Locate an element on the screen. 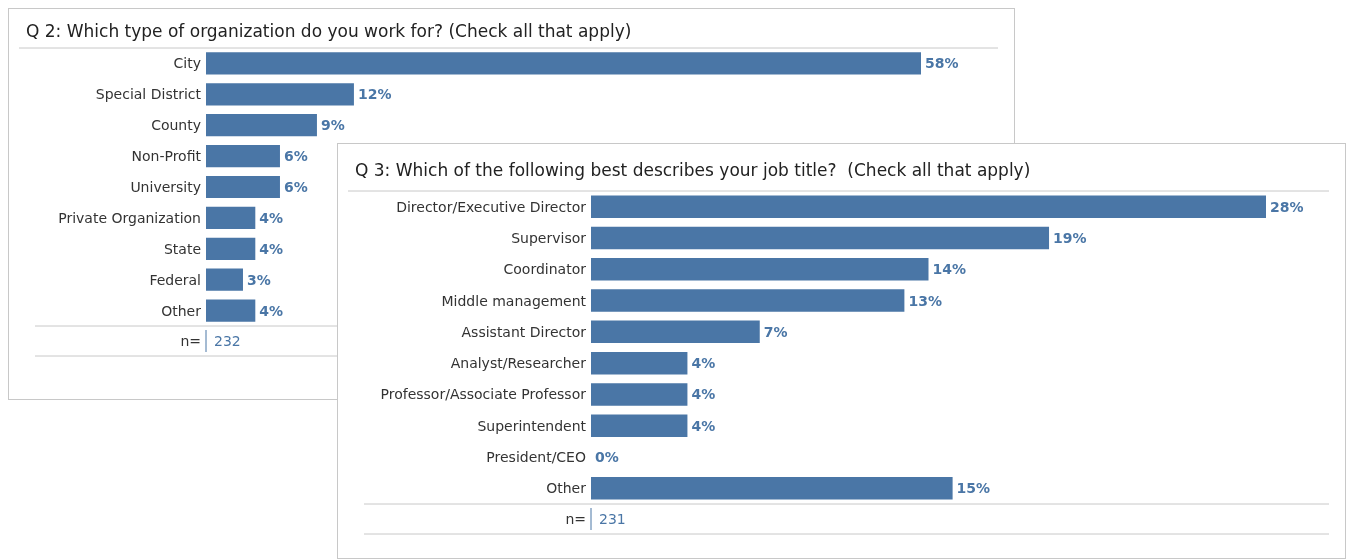 This screenshot has width=1346, height=559. y-tick-label: President/CEO is located at coordinates (536, 457).